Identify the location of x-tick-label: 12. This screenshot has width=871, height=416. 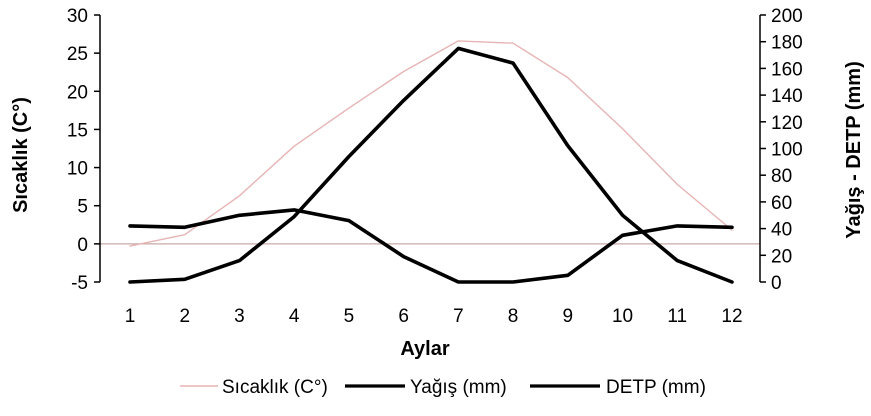
(731, 316).